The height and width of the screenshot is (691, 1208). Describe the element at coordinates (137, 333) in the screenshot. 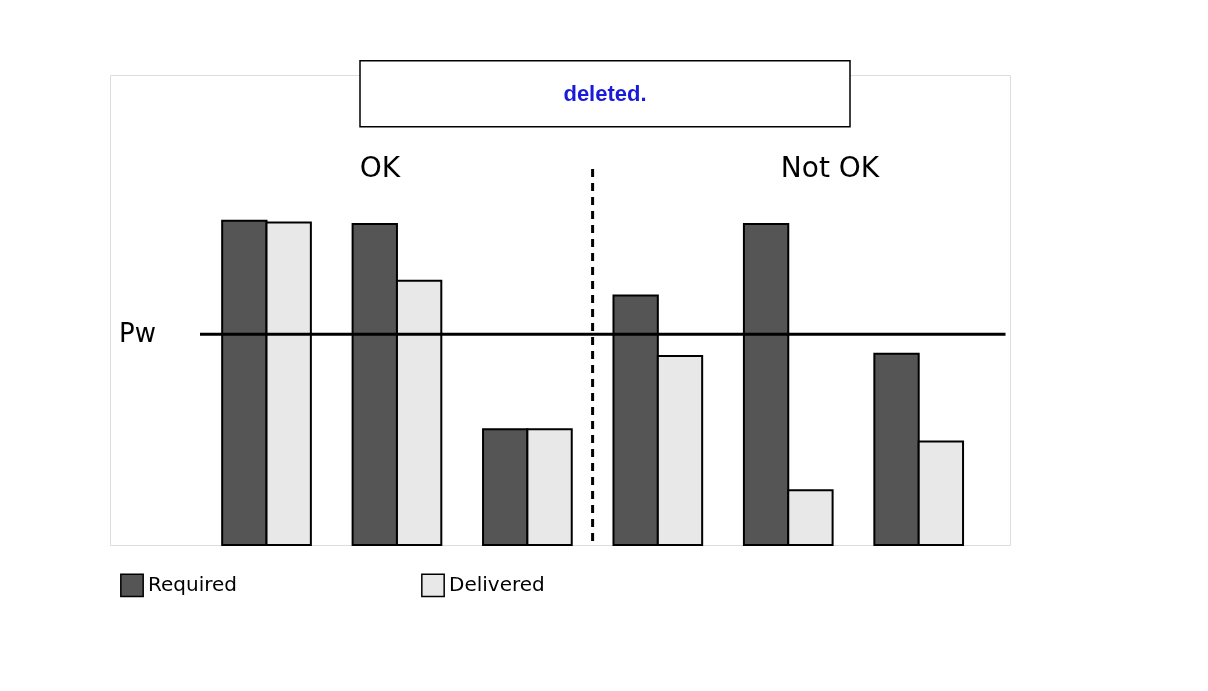

I see `ref-line-label: Pw` at that location.